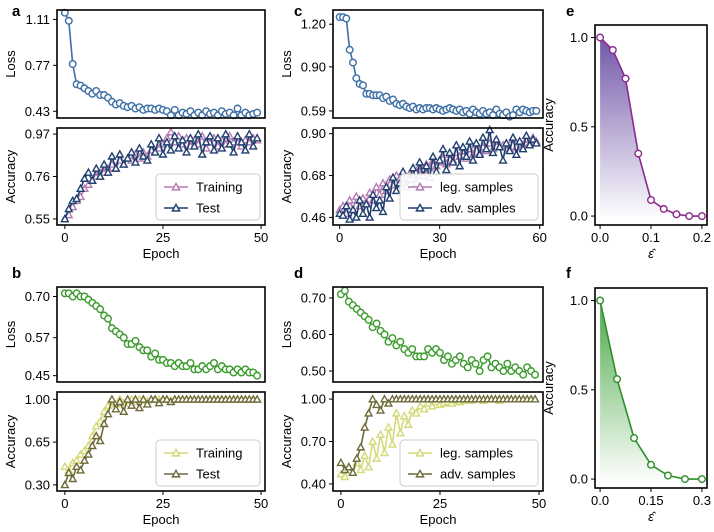 This screenshot has height=532, width=714. What do you see at coordinates (478, 474) in the screenshot?
I see `legend-label-d-acc-1: adv. samples` at bounding box center [478, 474].